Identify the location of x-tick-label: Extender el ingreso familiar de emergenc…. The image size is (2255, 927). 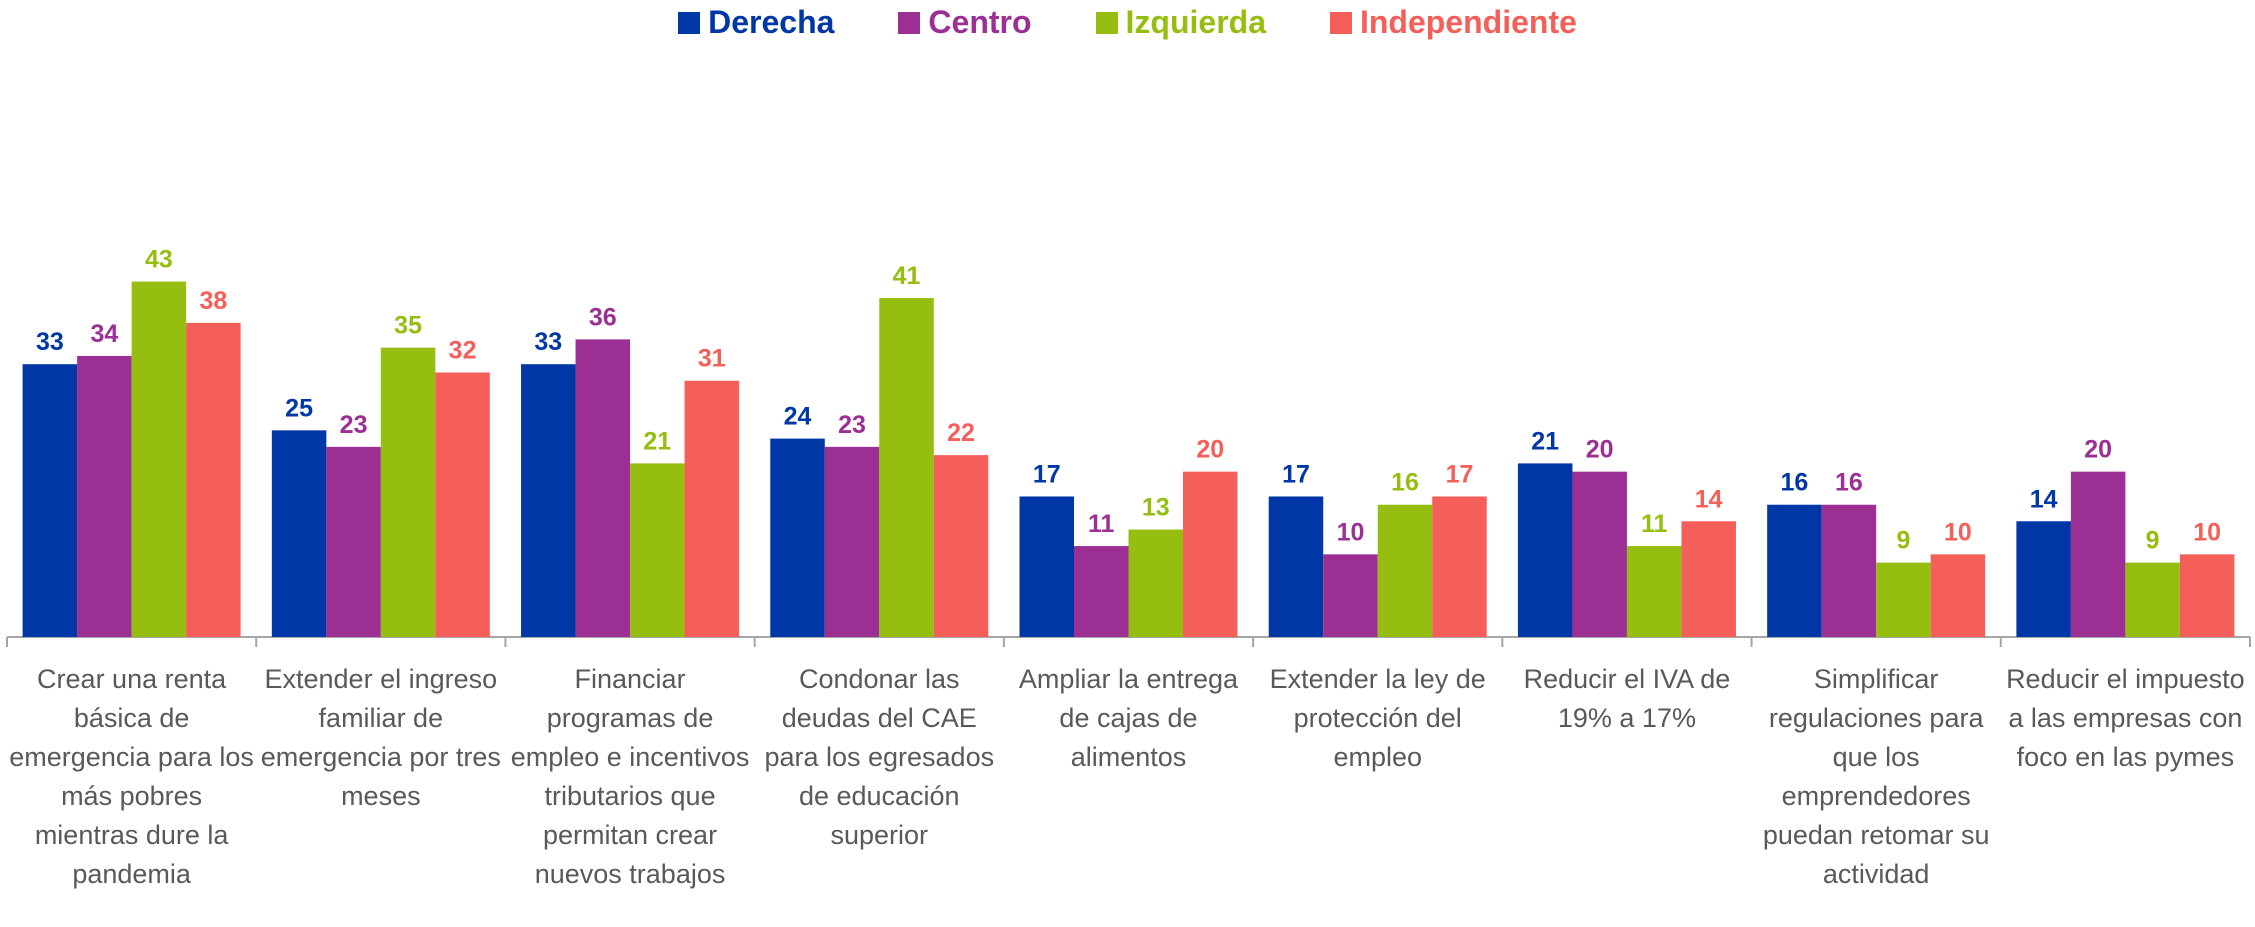
(380, 737).